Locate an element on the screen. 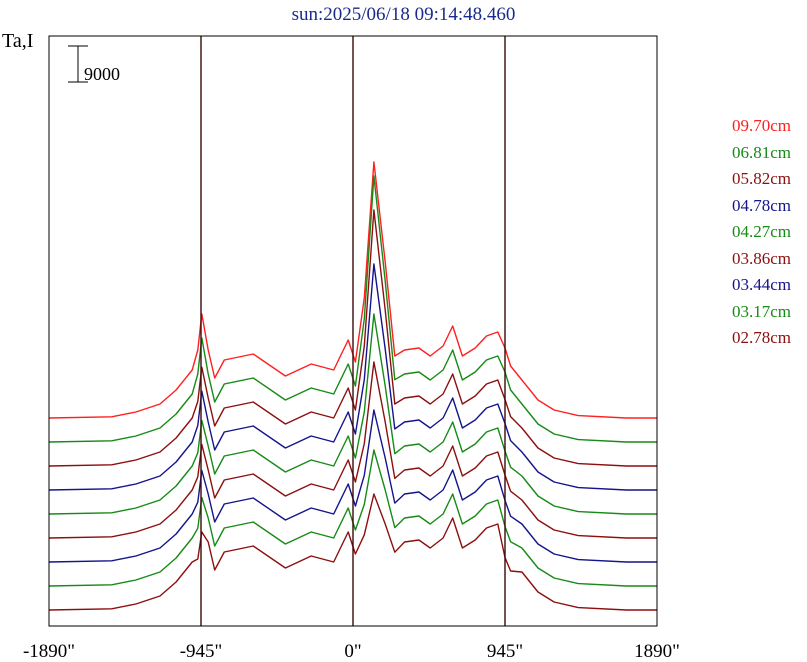 This screenshot has width=807, height=662. legend-item: 04.27cm is located at coordinates (762, 231).